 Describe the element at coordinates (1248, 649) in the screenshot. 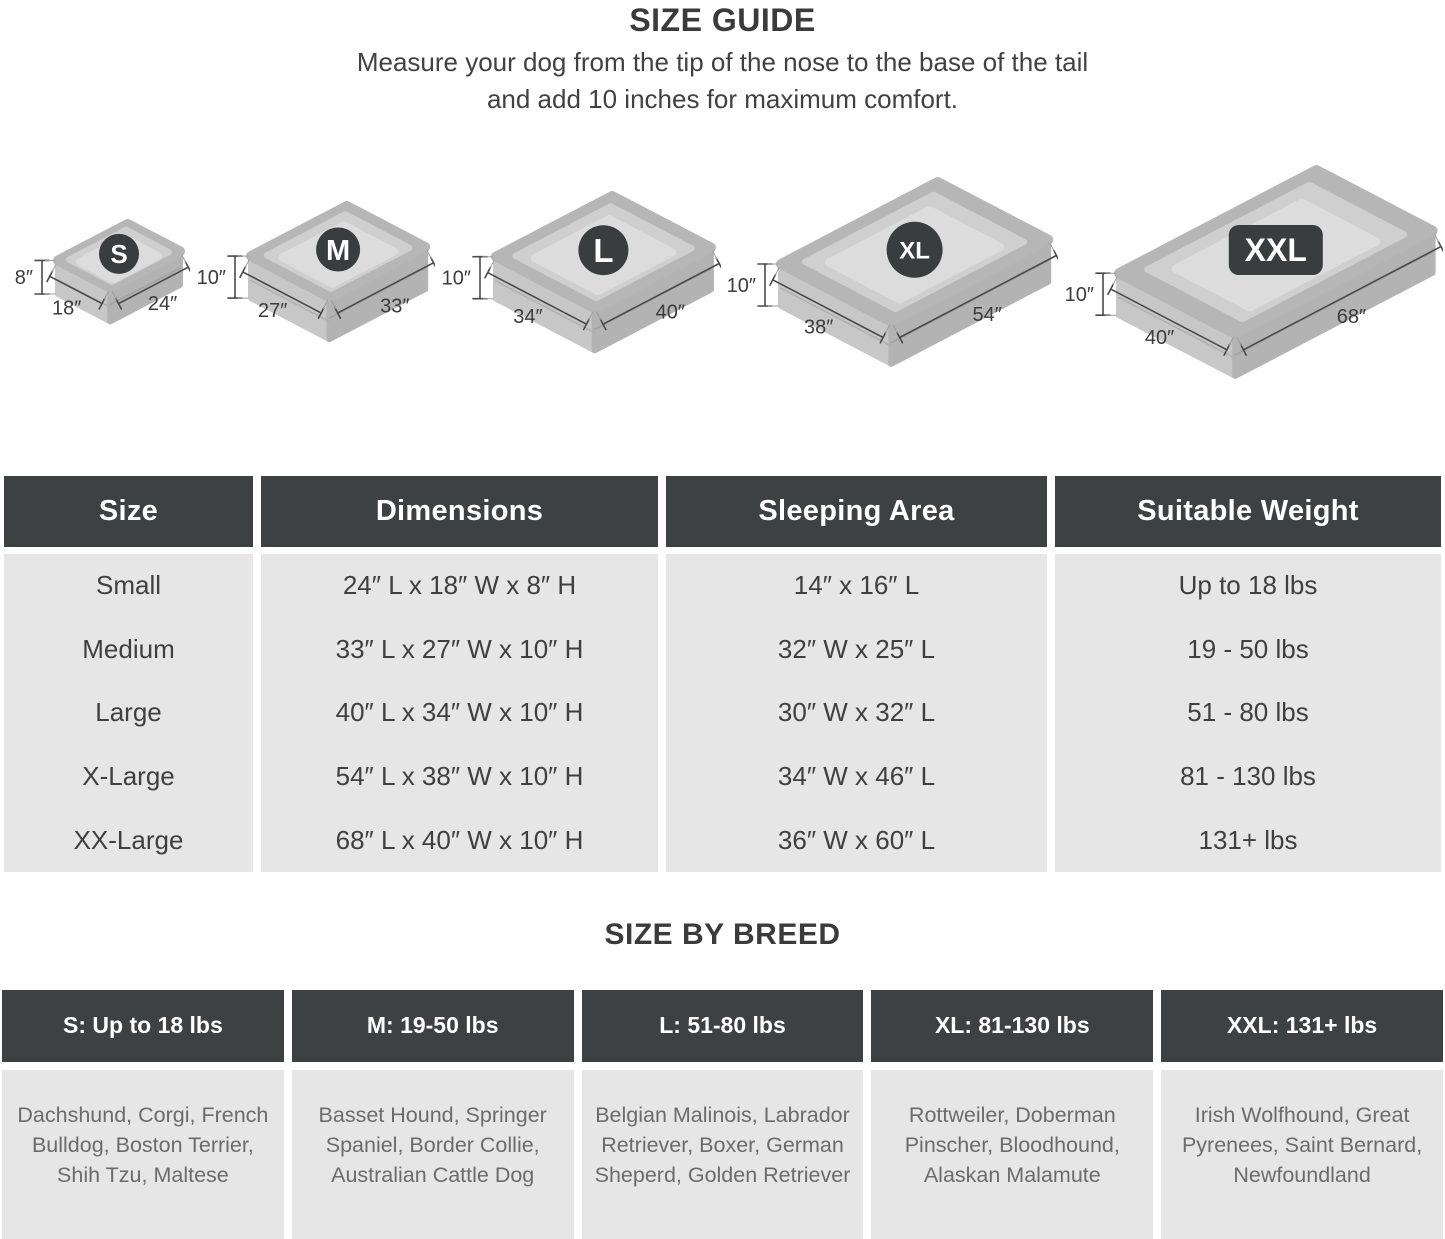

I see `table-cell: 19 - 50 lbs` at that location.